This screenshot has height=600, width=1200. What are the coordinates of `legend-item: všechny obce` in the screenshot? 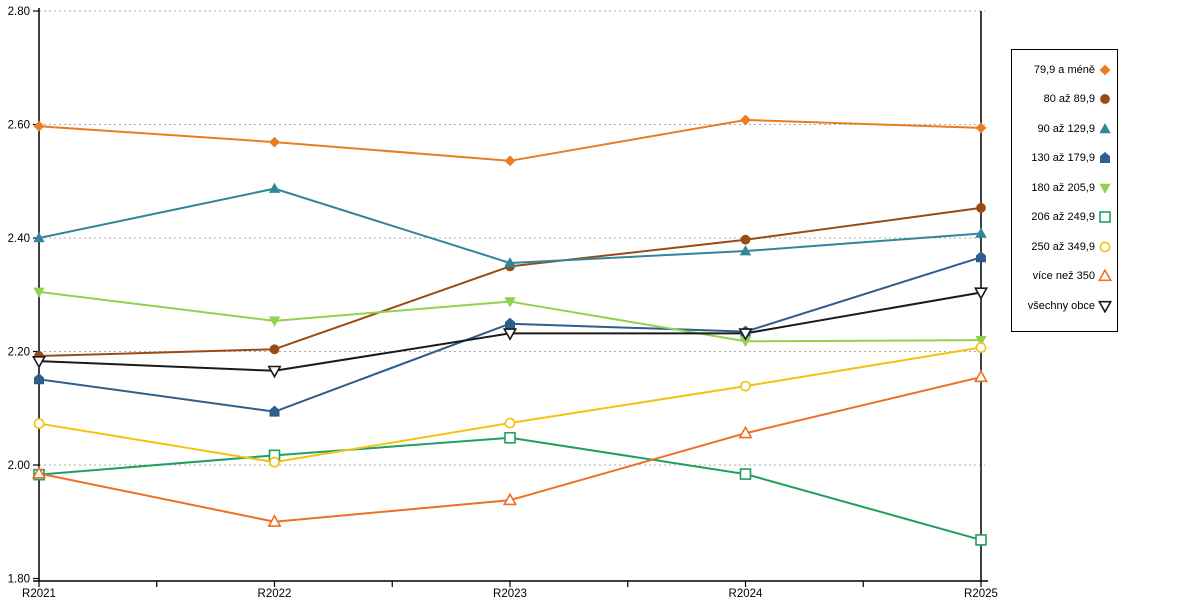 It's located at (1063, 306).